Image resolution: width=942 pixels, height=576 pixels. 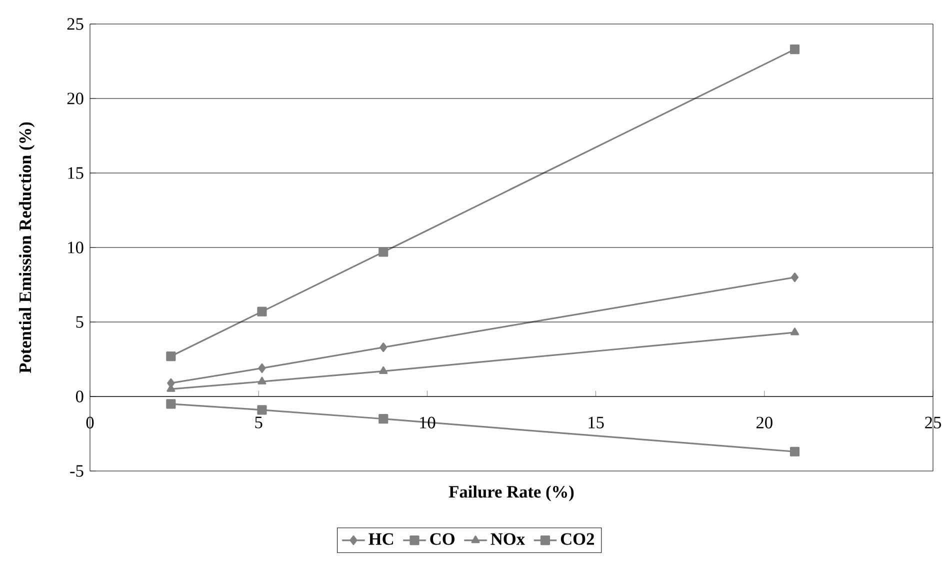 I want to click on y-tick-label: 15, so click(x=76, y=173).